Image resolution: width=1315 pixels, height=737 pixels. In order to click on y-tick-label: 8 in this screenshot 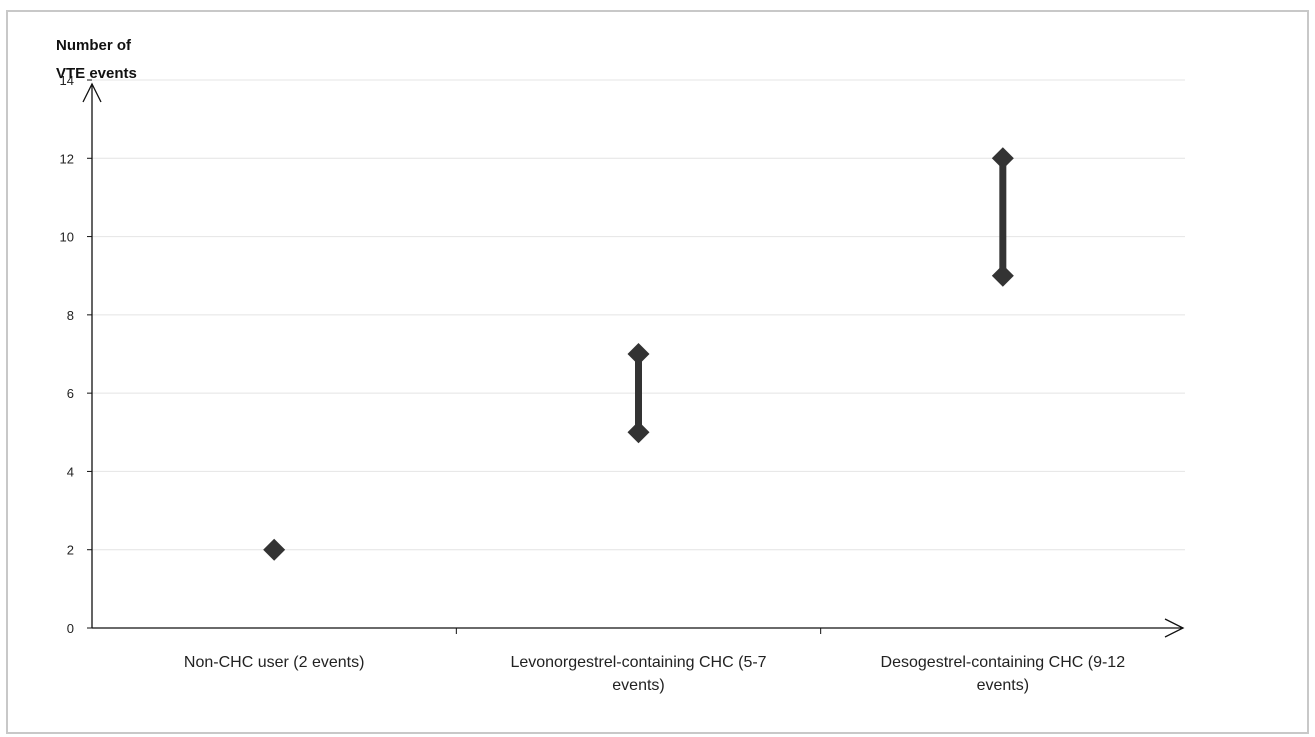, I will do `click(70, 315)`.